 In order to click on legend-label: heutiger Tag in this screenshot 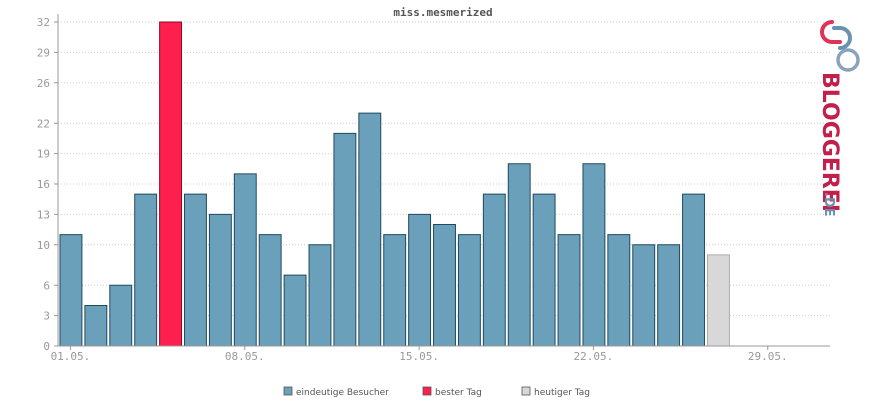, I will do `click(562, 393)`.